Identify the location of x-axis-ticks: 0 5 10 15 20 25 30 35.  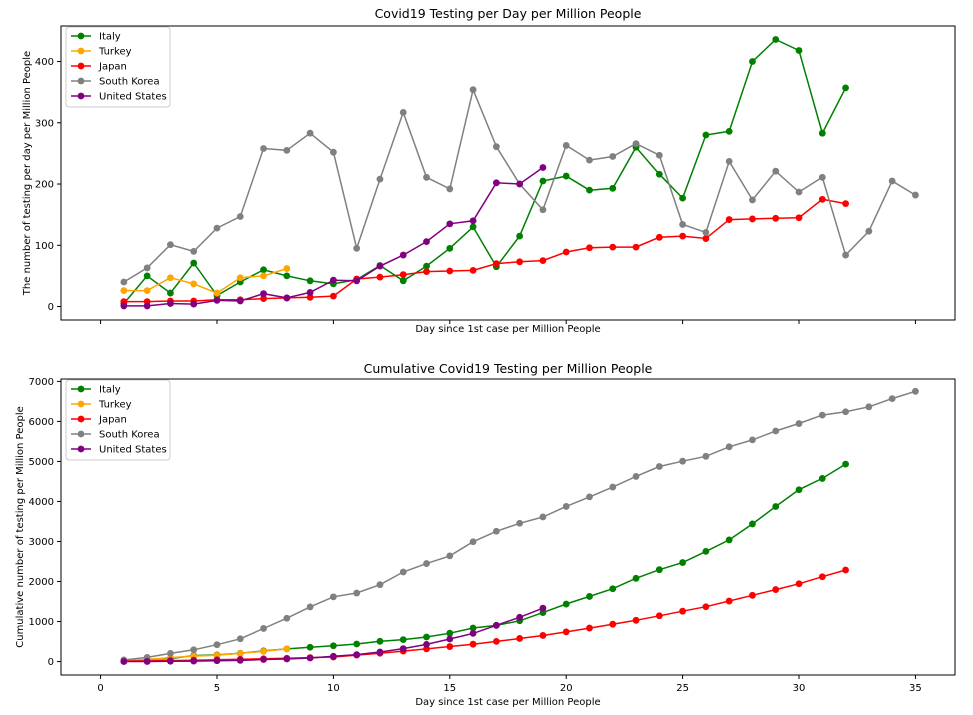
(509, 684).